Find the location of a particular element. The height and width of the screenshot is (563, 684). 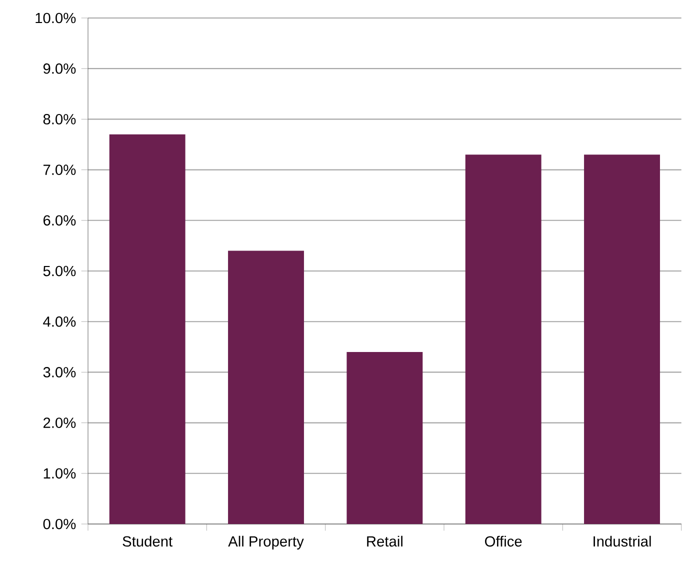

y-tick-label: 9.0% is located at coordinates (59, 68).